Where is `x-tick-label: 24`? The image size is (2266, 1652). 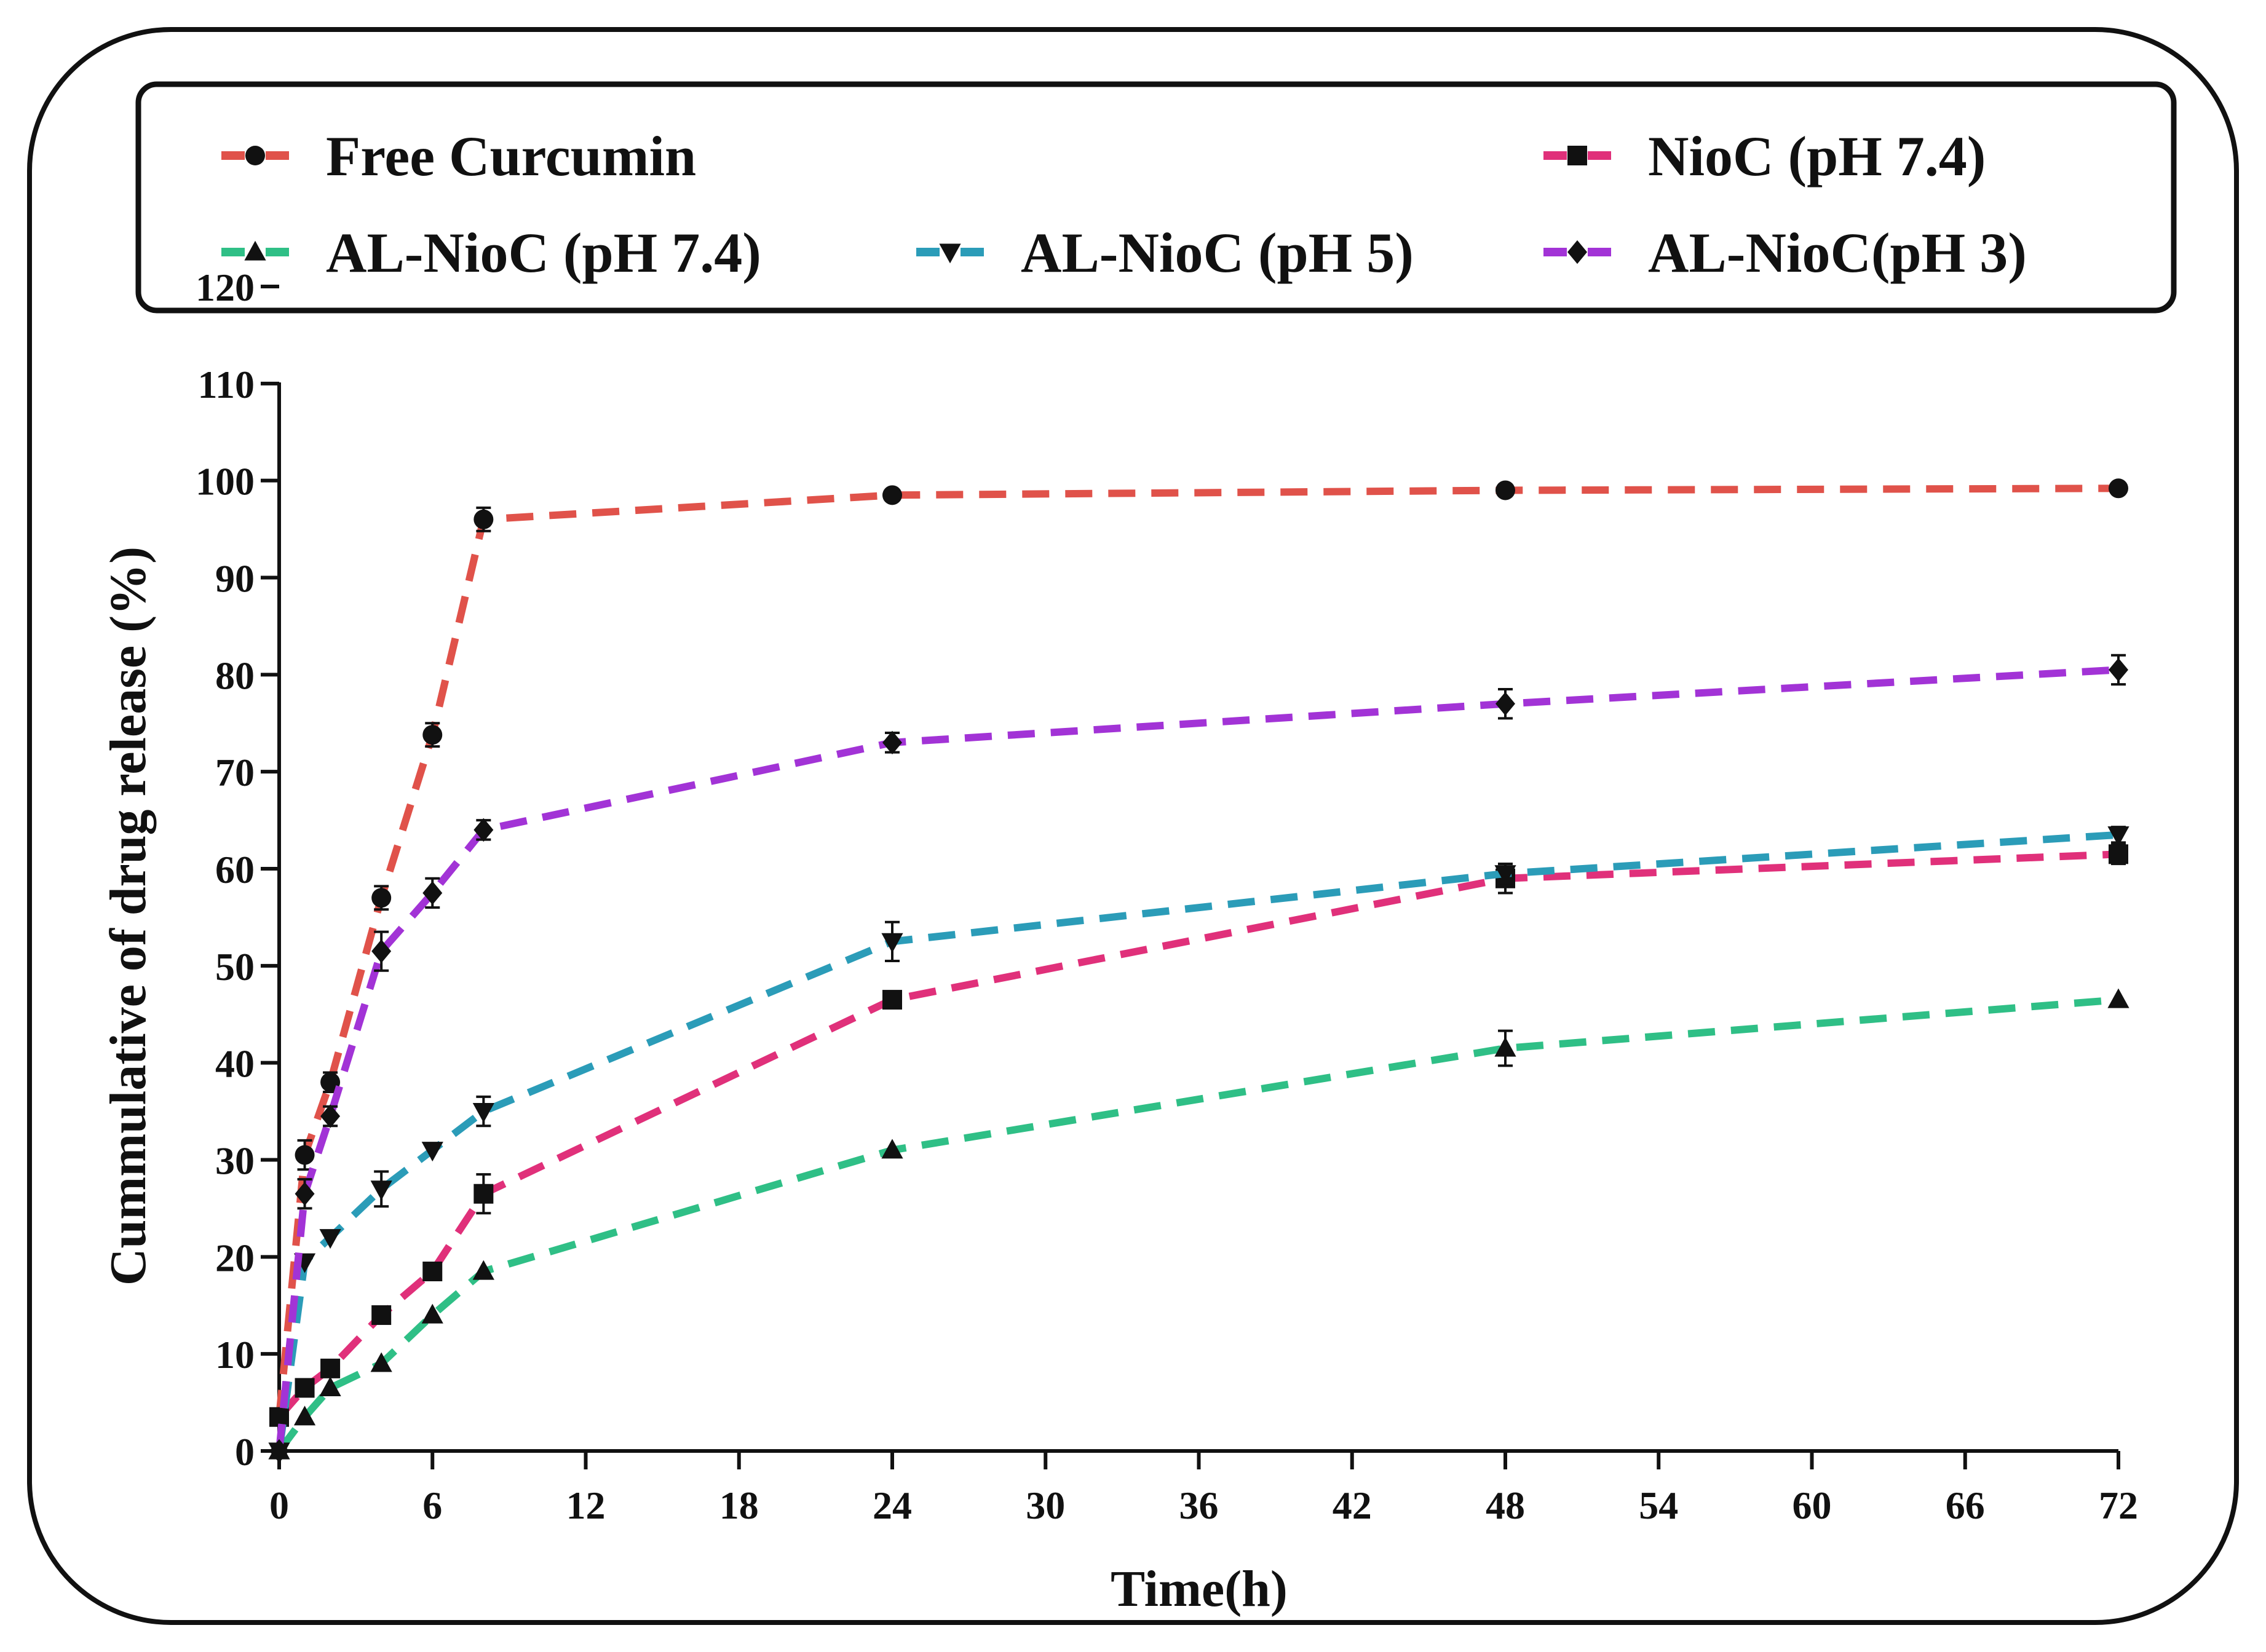
x-tick-label: 24 is located at coordinates (892, 1506).